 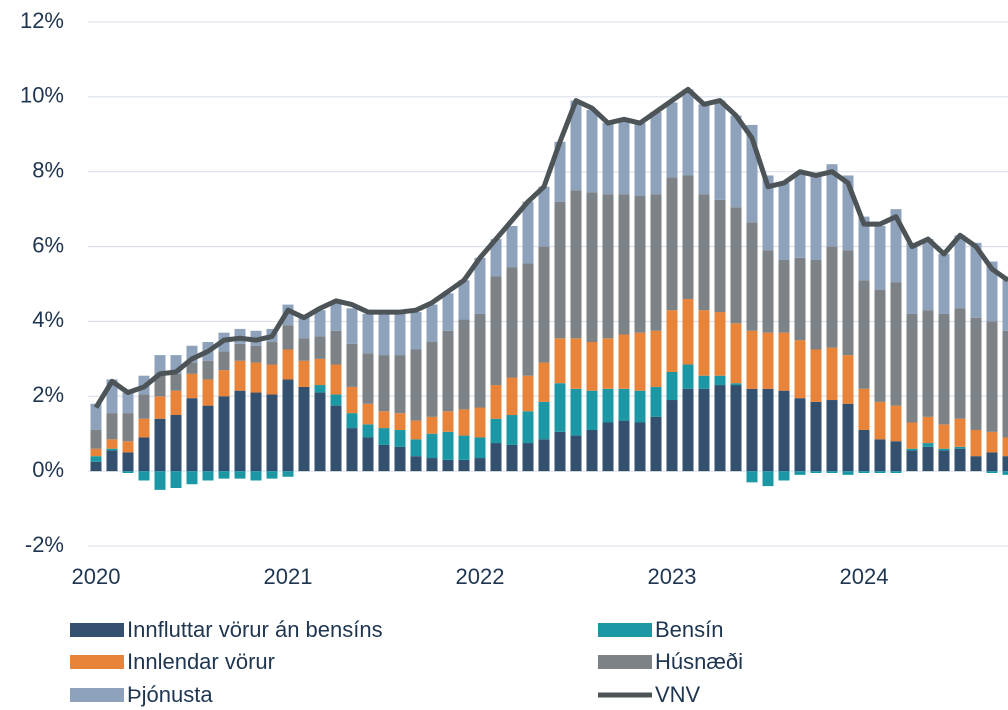 I want to click on legend-swatch, so click(x=97, y=662).